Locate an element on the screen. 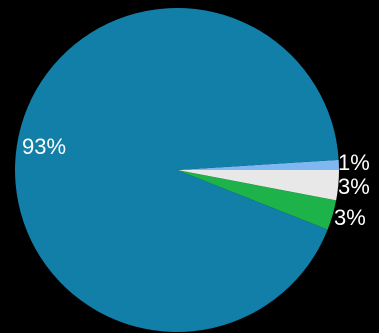  pie-slice-label-4: 93% is located at coordinates (44, 146).